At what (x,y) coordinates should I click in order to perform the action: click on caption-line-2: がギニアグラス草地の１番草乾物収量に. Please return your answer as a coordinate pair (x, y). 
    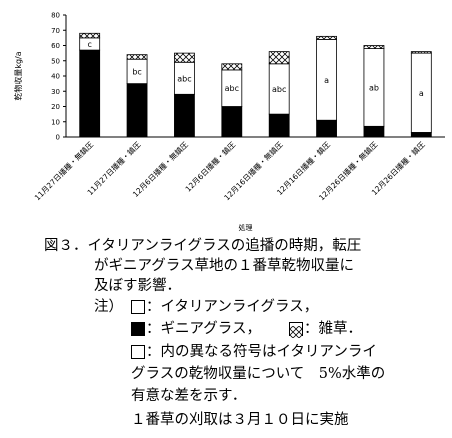
    Looking at the image, I should click on (224, 266).